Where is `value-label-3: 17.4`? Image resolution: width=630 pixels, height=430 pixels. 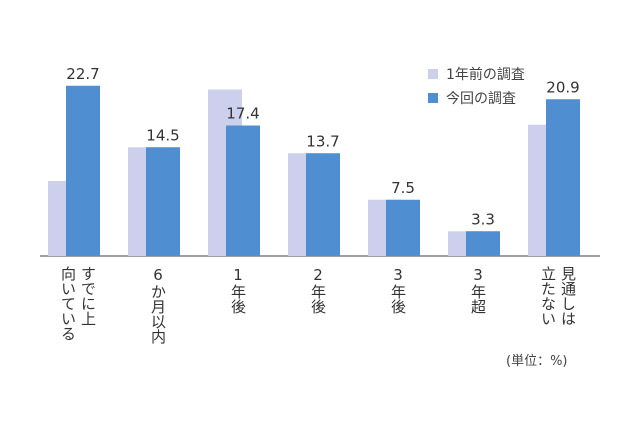
value-label-3: 17.4 is located at coordinates (242, 114).